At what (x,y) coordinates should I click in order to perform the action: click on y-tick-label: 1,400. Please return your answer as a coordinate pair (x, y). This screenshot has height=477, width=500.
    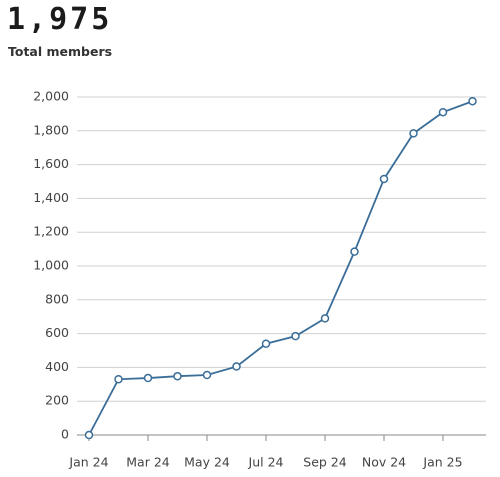
    Looking at the image, I should click on (51, 197).